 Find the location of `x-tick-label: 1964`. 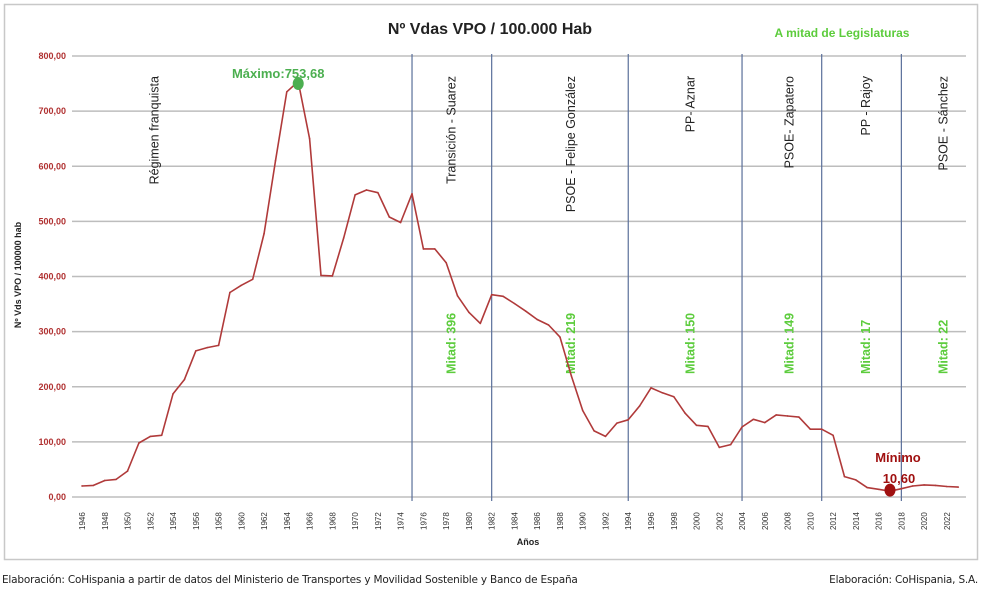

x-tick-label: 1964 is located at coordinates (287, 521).